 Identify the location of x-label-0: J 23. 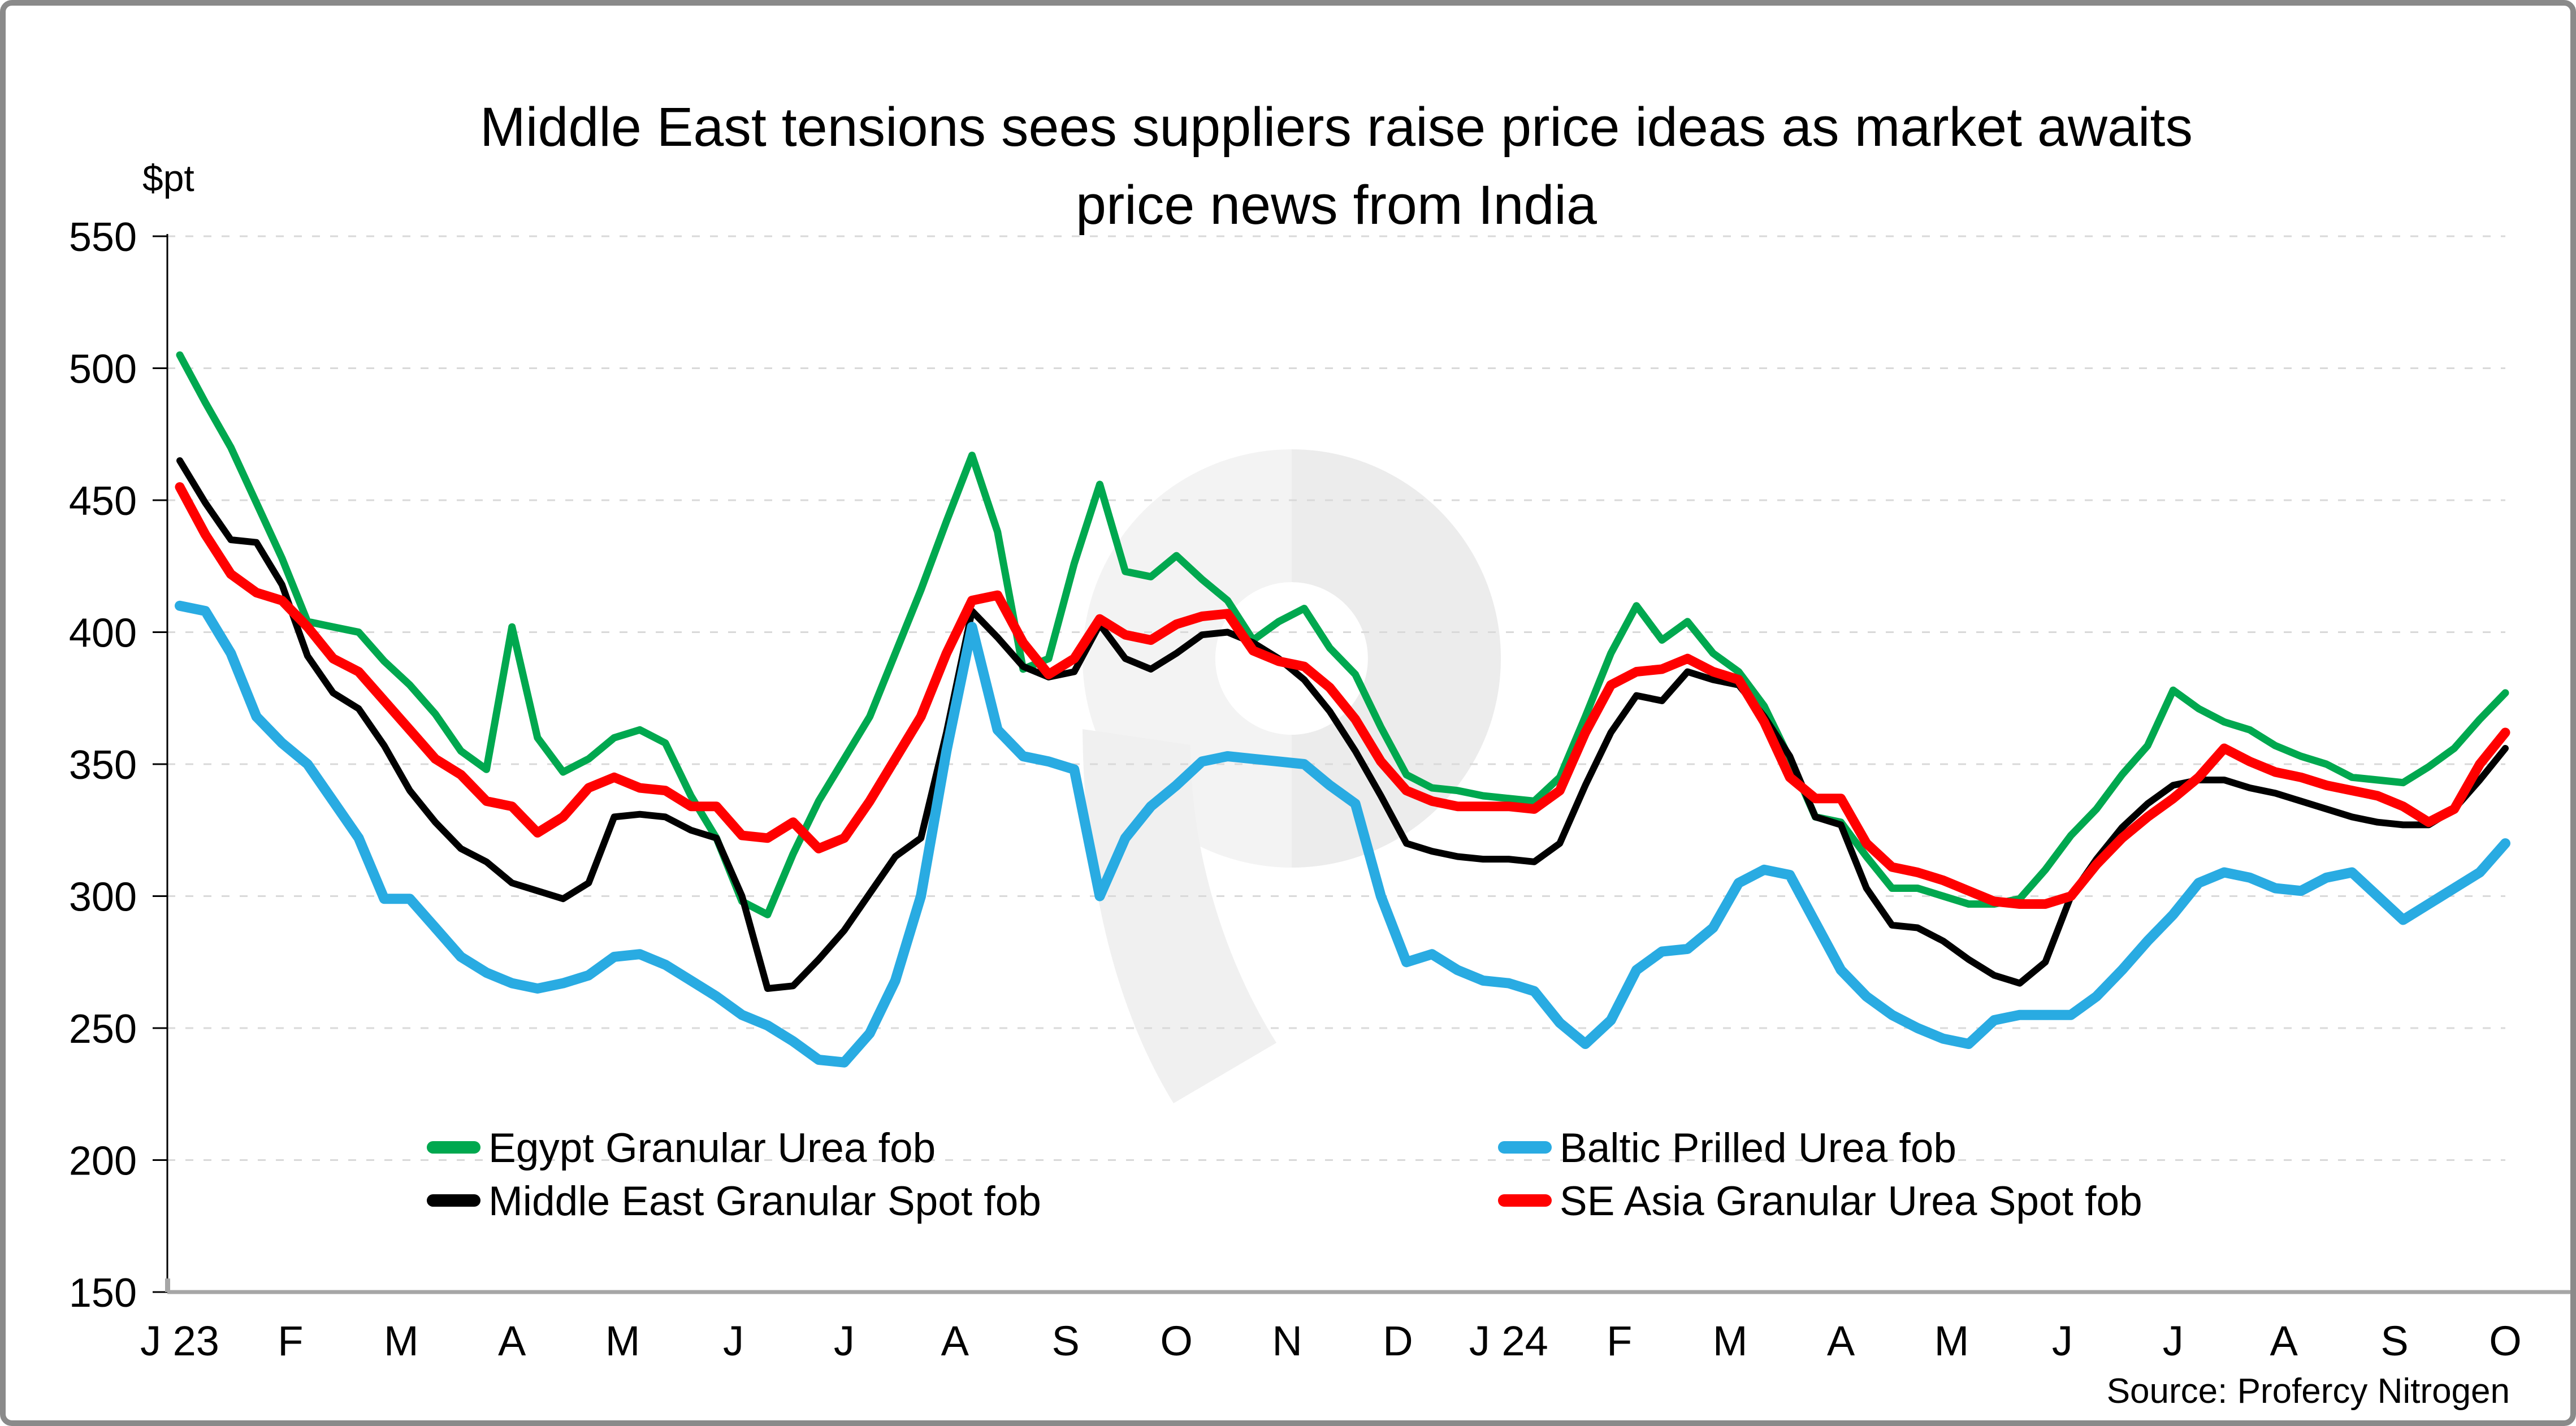
(179, 1340).